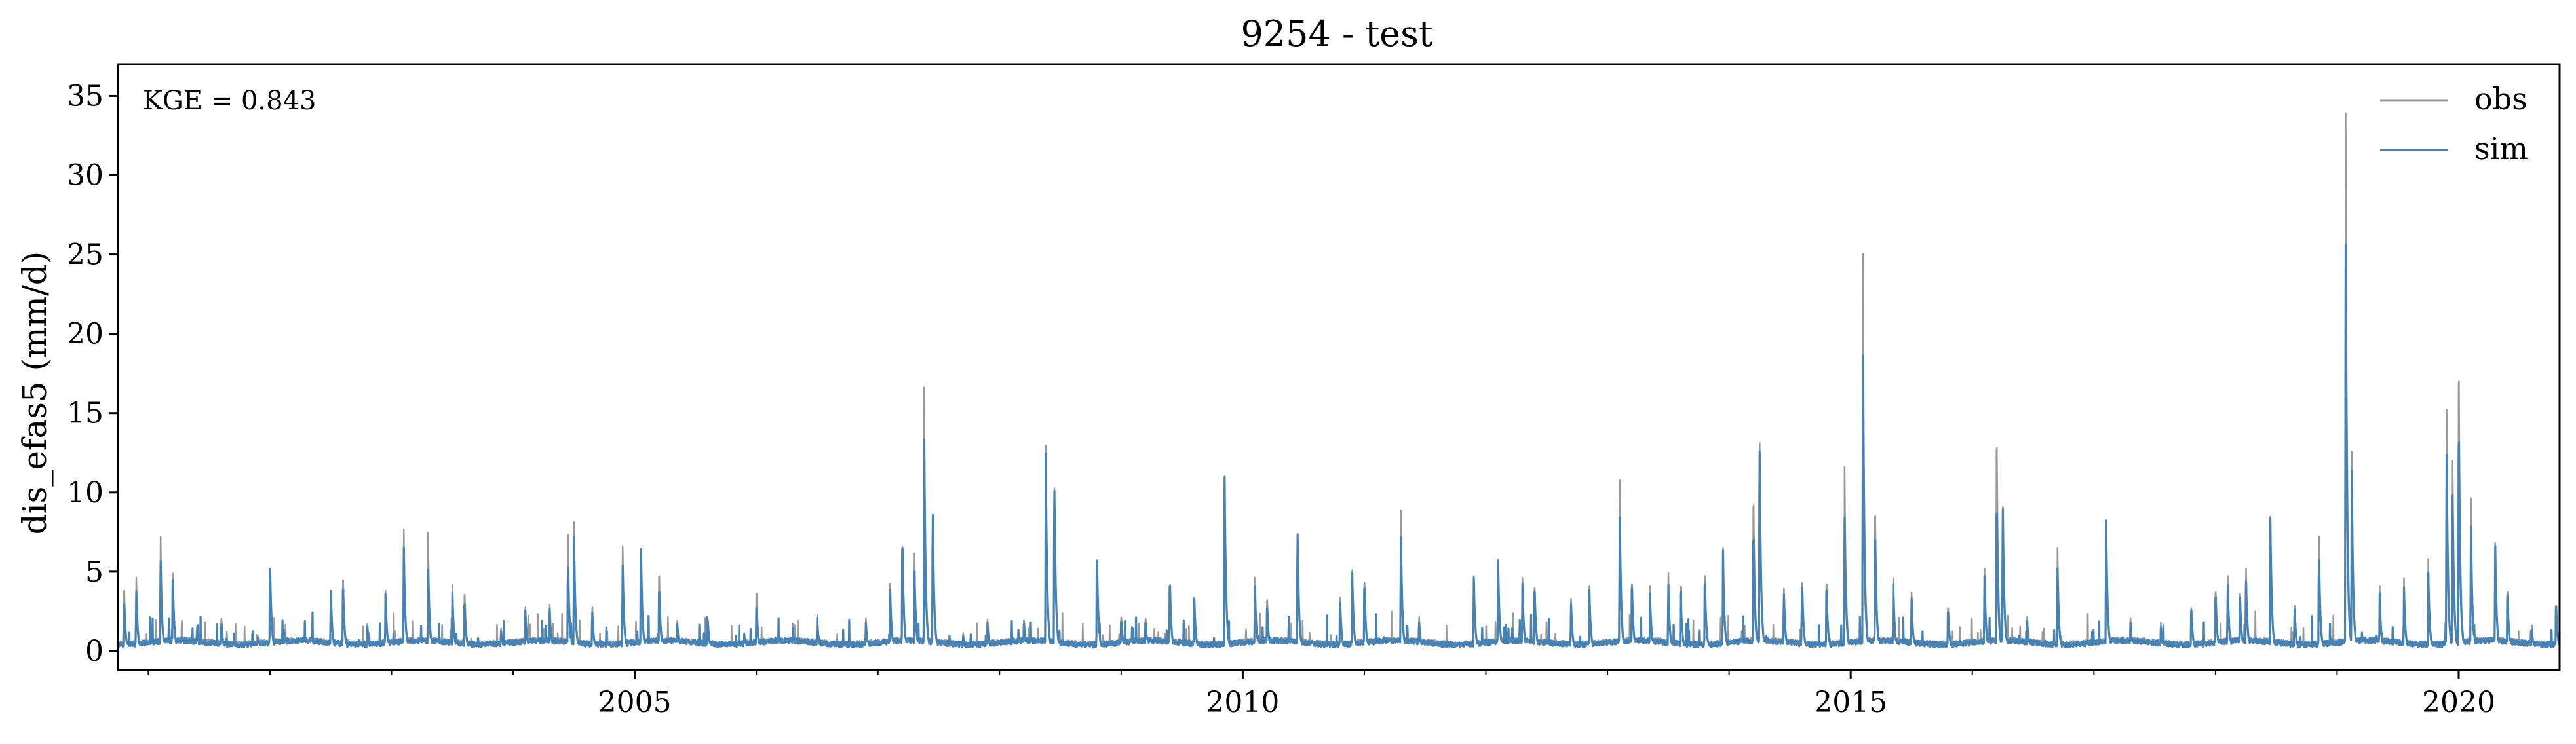 The image size is (2576, 744). Describe the element at coordinates (2501, 148) in the screenshot. I see `legend-label-sim: sim` at that location.